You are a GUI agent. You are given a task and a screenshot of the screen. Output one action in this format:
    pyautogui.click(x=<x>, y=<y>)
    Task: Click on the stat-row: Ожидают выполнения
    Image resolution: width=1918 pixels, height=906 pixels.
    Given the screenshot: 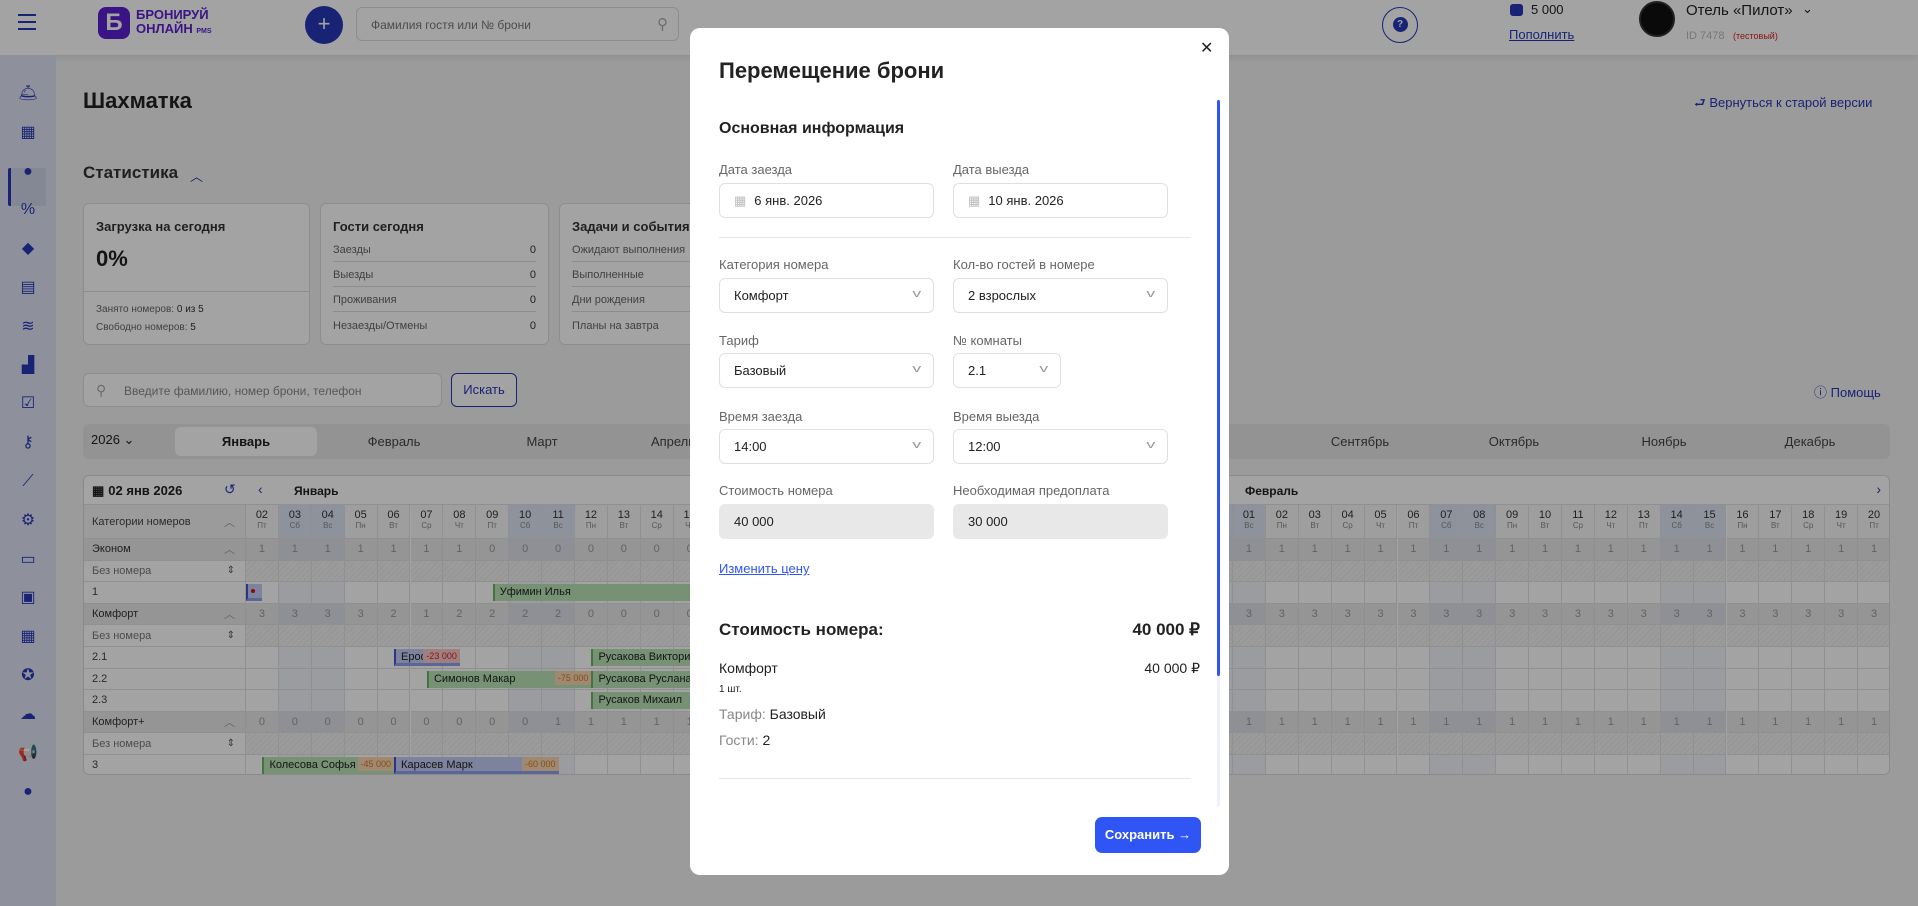 What is the action you would take?
    pyautogui.click(x=673, y=250)
    